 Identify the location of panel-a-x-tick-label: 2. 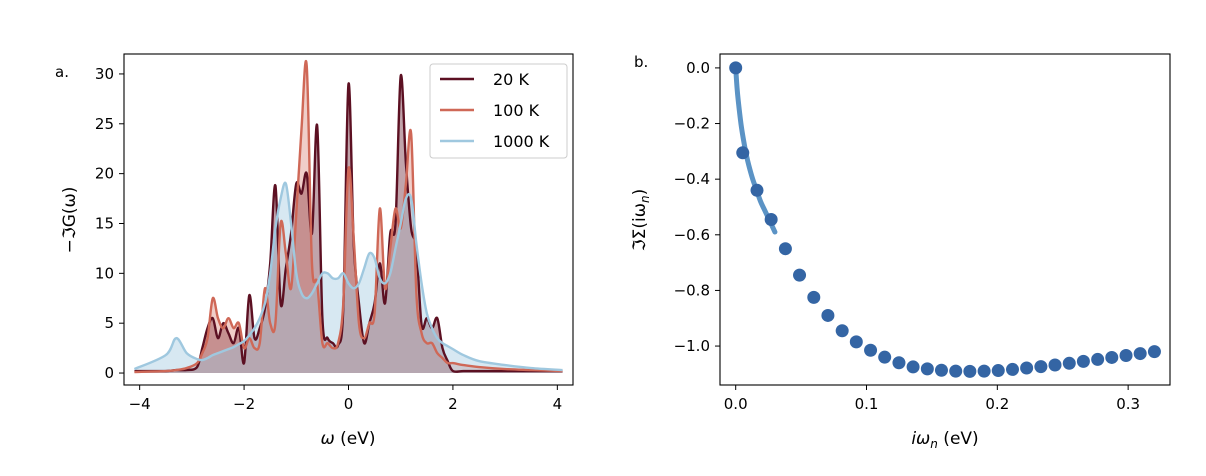
(453, 404).